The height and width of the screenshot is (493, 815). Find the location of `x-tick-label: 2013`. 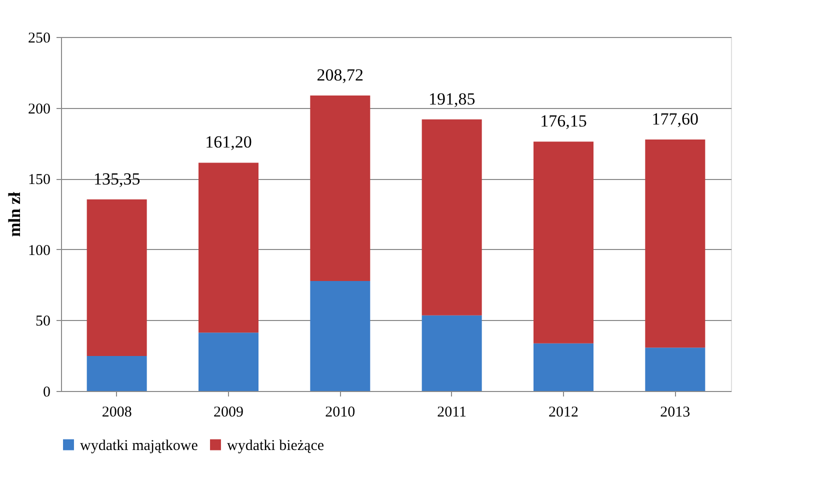

x-tick-label: 2013 is located at coordinates (675, 412).